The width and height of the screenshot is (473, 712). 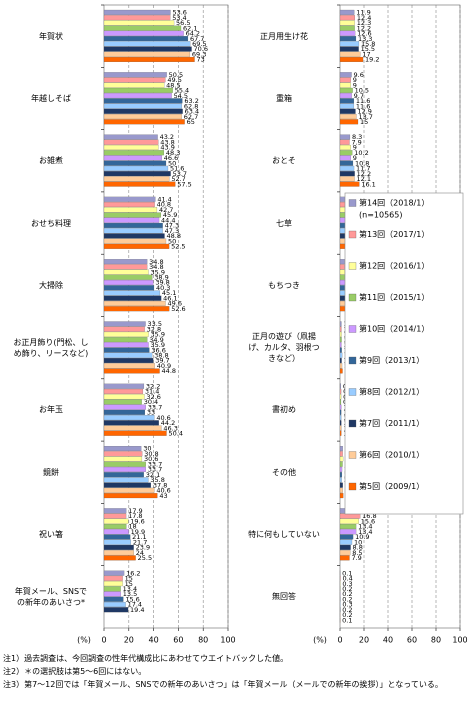 I want to click on value-label: 0.2, so click(x=347, y=594).